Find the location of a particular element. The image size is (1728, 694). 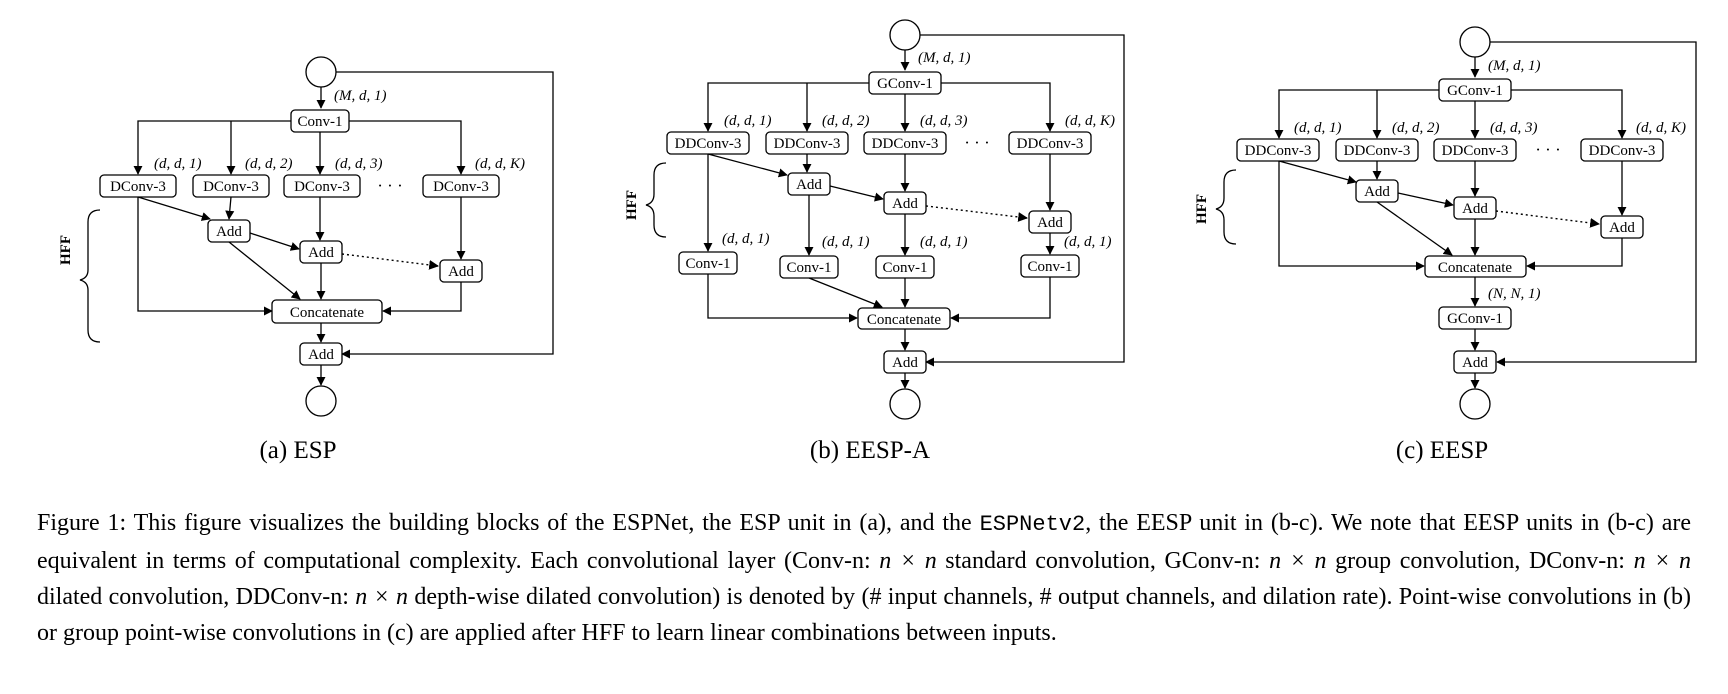

panel-title: (c) EESP is located at coordinates (1442, 450).